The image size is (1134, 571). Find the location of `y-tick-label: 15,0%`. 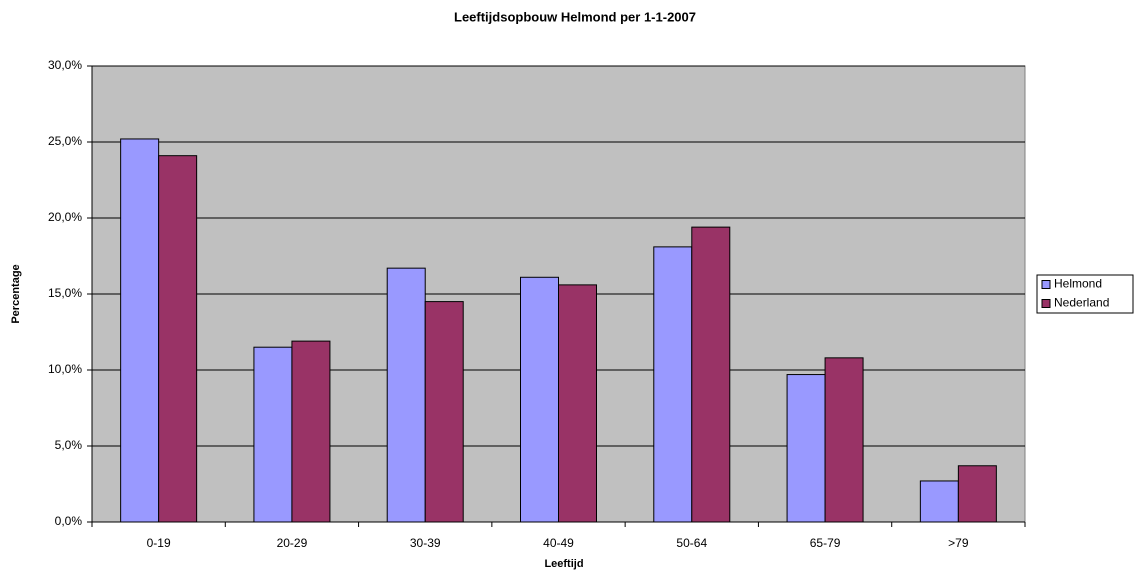

y-tick-label: 15,0% is located at coordinates (65, 293).